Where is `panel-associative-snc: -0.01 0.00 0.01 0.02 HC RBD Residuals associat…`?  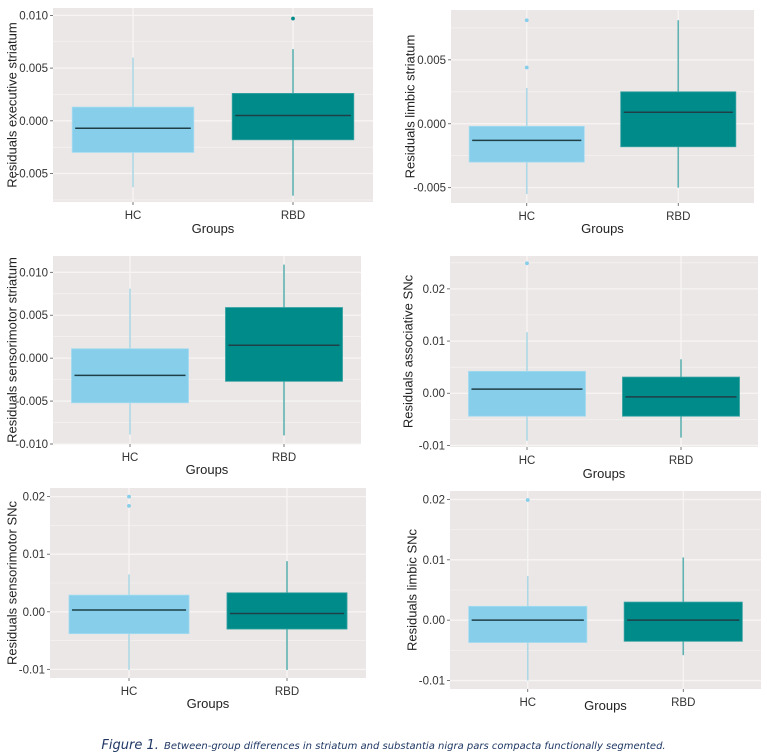
panel-associative-snc: -0.01 0.00 0.01 0.02 HC RBD Residuals associat… is located at coordinates (579, 368).